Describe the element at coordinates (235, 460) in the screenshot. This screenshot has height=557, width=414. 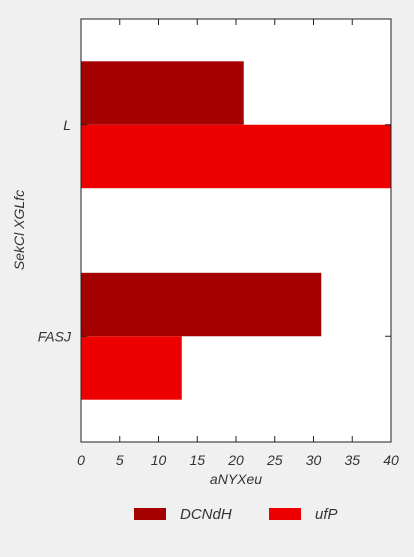
I see `x-tick-label: 20` at that location.